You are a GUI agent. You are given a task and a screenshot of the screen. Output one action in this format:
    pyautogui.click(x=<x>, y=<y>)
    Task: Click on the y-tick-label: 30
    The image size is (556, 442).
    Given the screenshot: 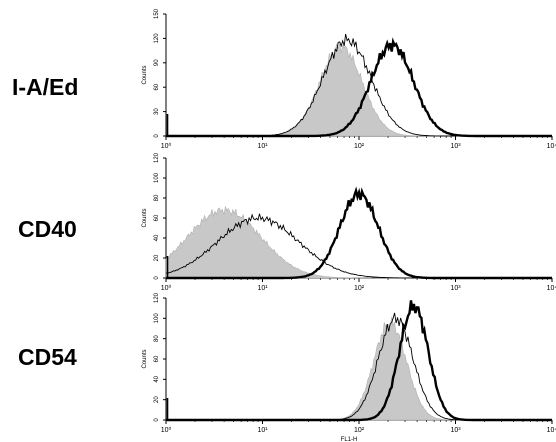 What is the action you would take?
    pyautogui.click(x=157, y=111)
    